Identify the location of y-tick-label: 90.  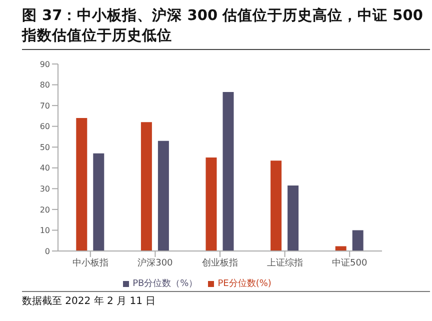
(45, 64).